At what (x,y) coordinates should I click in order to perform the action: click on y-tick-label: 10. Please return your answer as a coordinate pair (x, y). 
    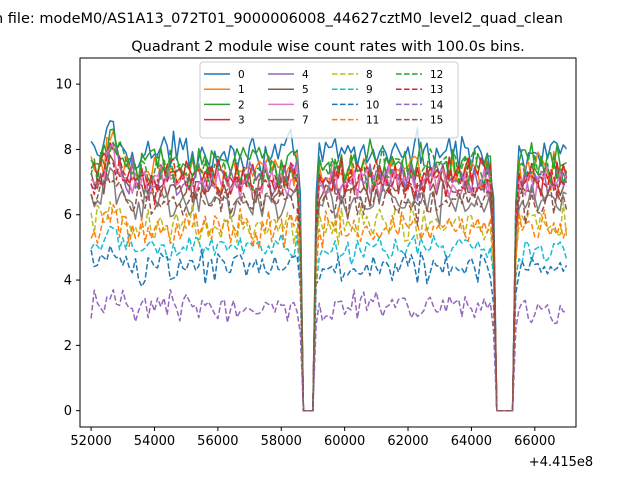
    Looking at the image, I should click on (63, 85).